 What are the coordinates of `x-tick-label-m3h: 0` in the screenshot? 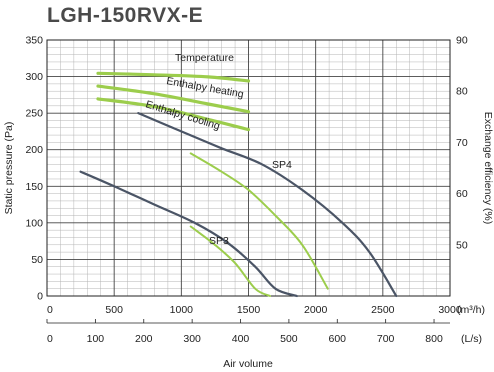 It's located at (50, 310).